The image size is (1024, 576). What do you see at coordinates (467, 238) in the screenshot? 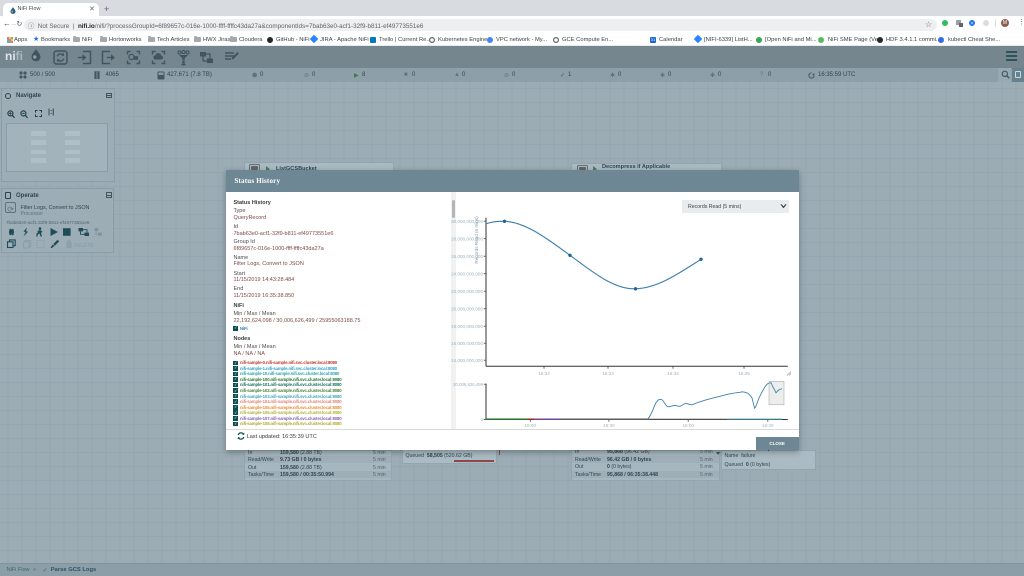
I see `svg-text: 28,000,000,000` at bounding box center [467, 238].